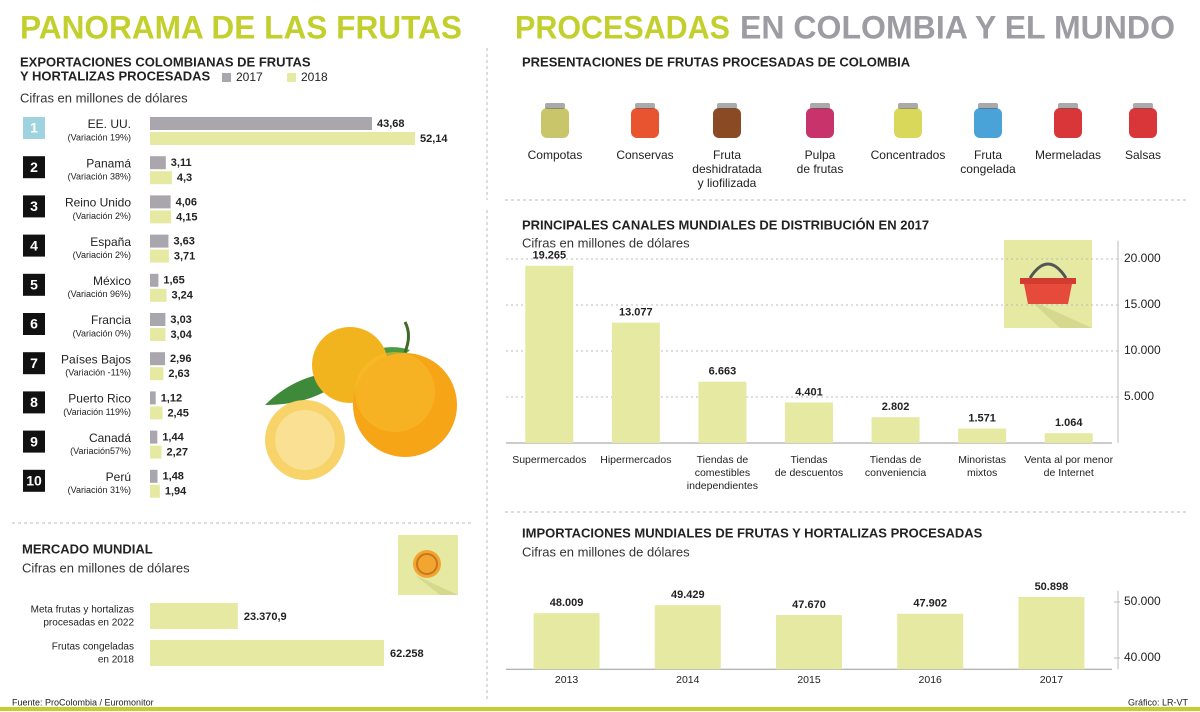  Describe the element at coordinates (181, 335) in the screenshot. I see `value-label: 3,04` at that location.